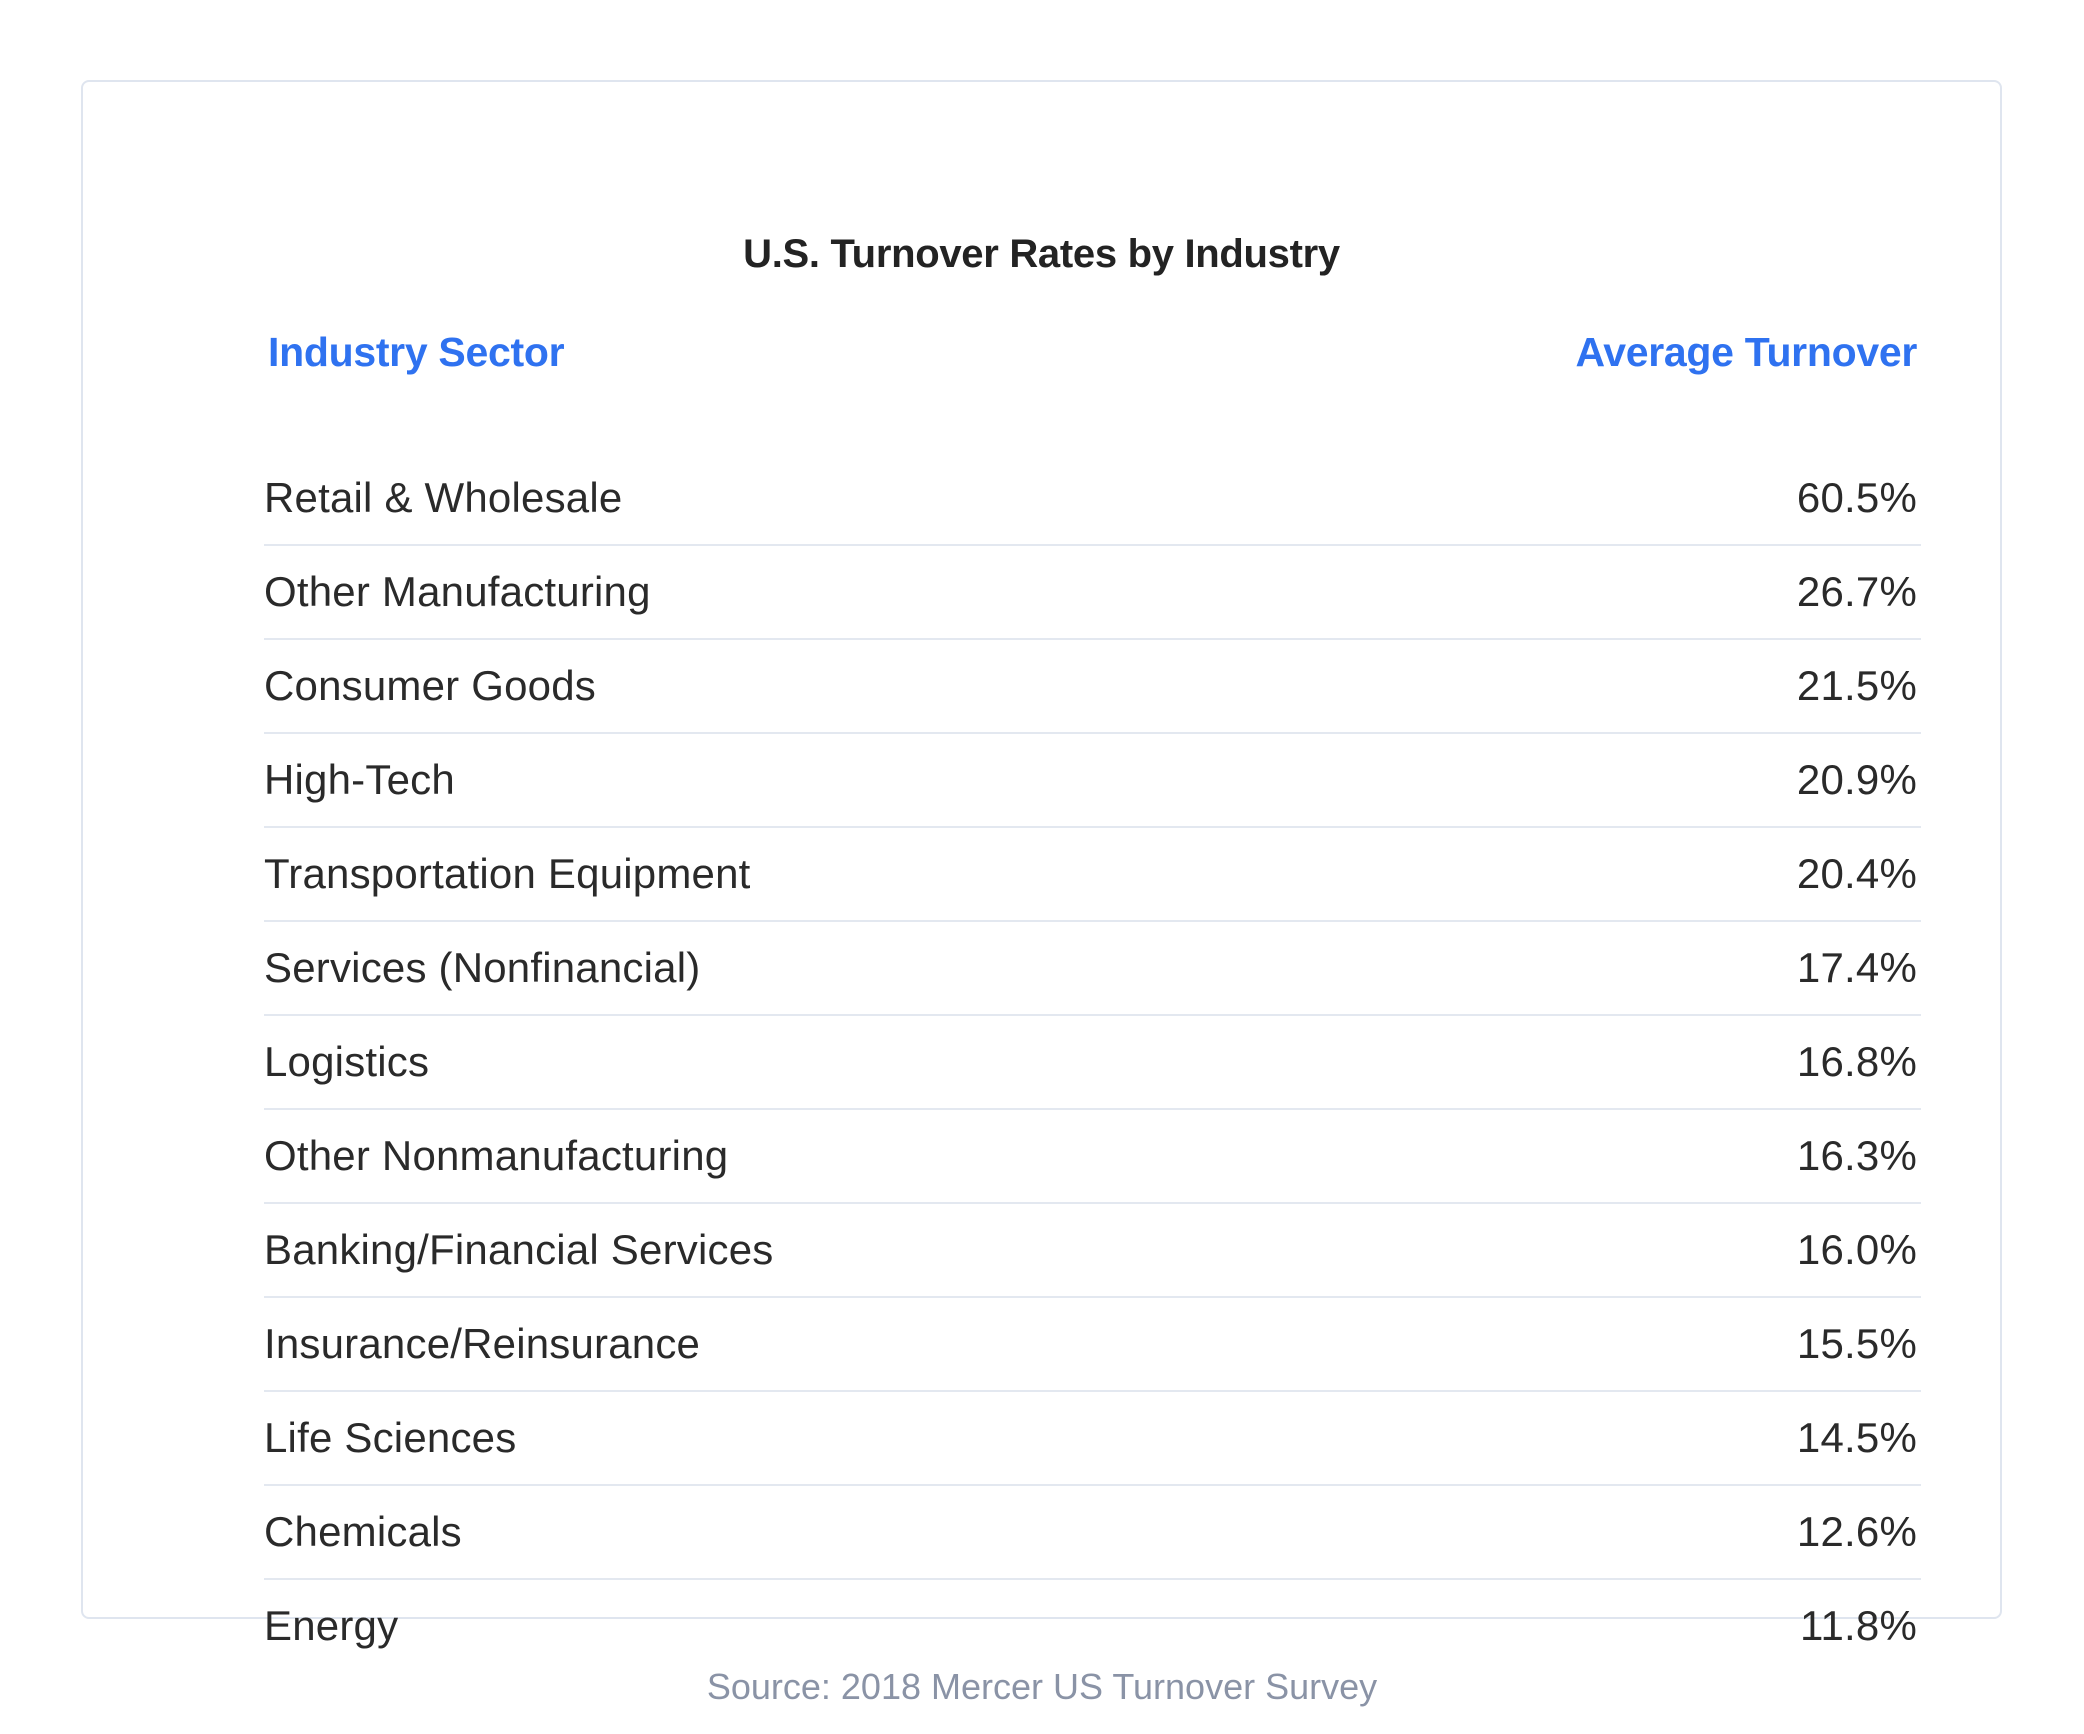 This screenshot has width=2084, height=1734. Describe the element at coordinates (363, 1531) in the screenshot. I see `sector-cell: Chemicals` at that location.